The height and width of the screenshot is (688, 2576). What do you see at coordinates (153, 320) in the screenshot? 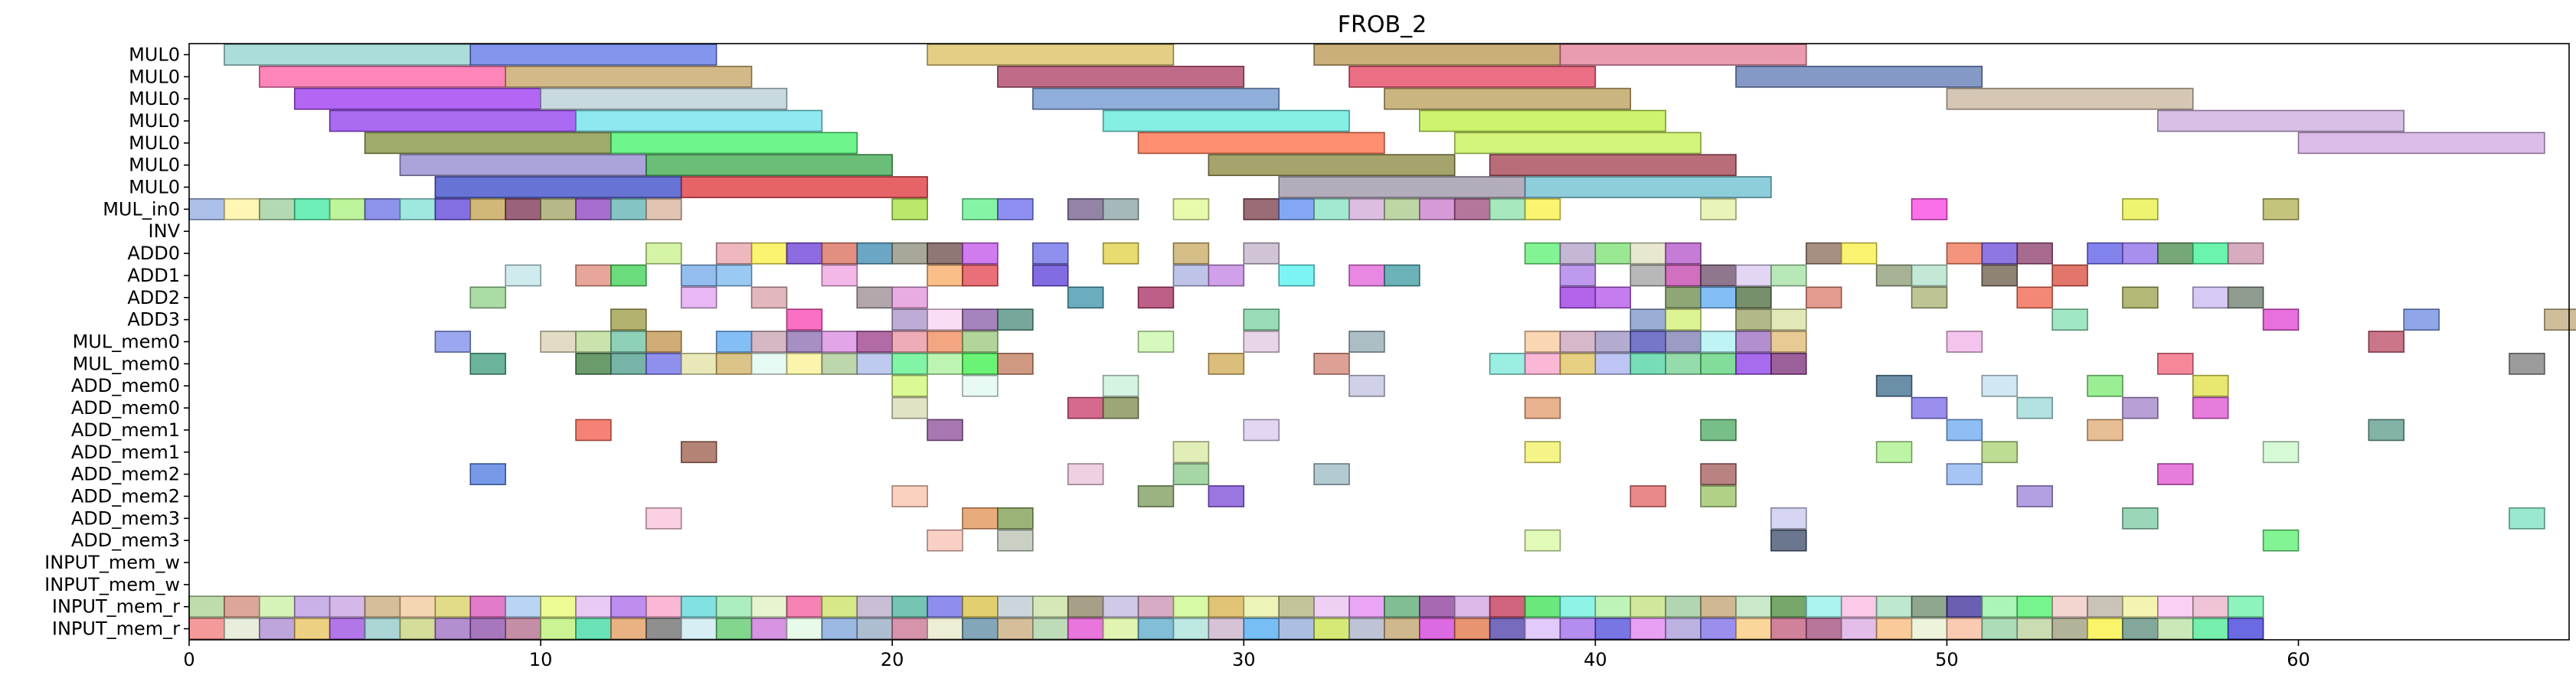
I see `y-tick-label: ADD3` at bounding box center [153, 320].